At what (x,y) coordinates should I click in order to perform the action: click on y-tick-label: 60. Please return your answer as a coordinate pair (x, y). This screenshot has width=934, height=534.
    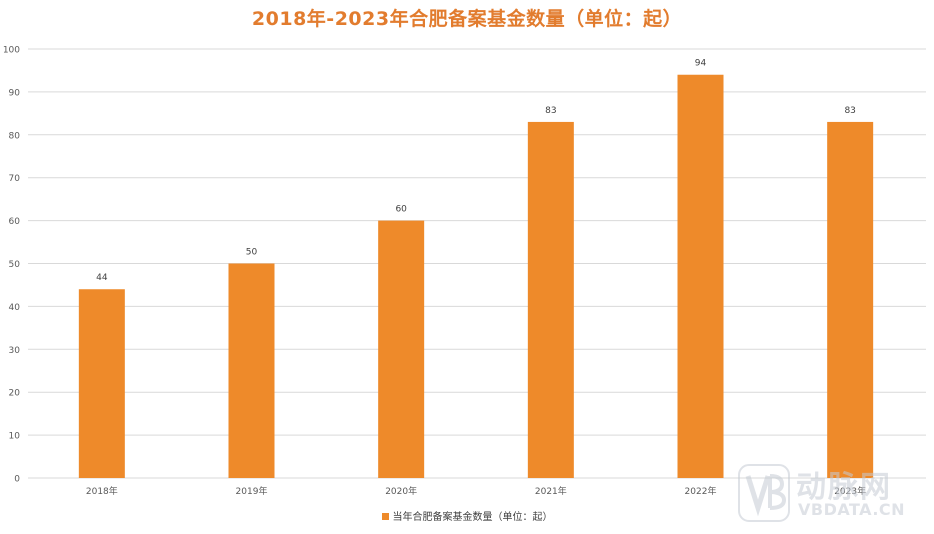
    Looking at the image, I should click on (15, 222).